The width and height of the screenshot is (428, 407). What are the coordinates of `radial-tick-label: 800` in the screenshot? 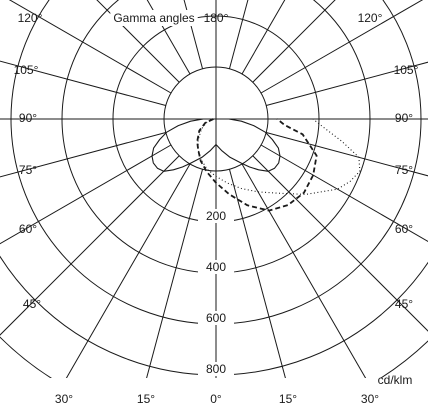 It's located at (216, 369).